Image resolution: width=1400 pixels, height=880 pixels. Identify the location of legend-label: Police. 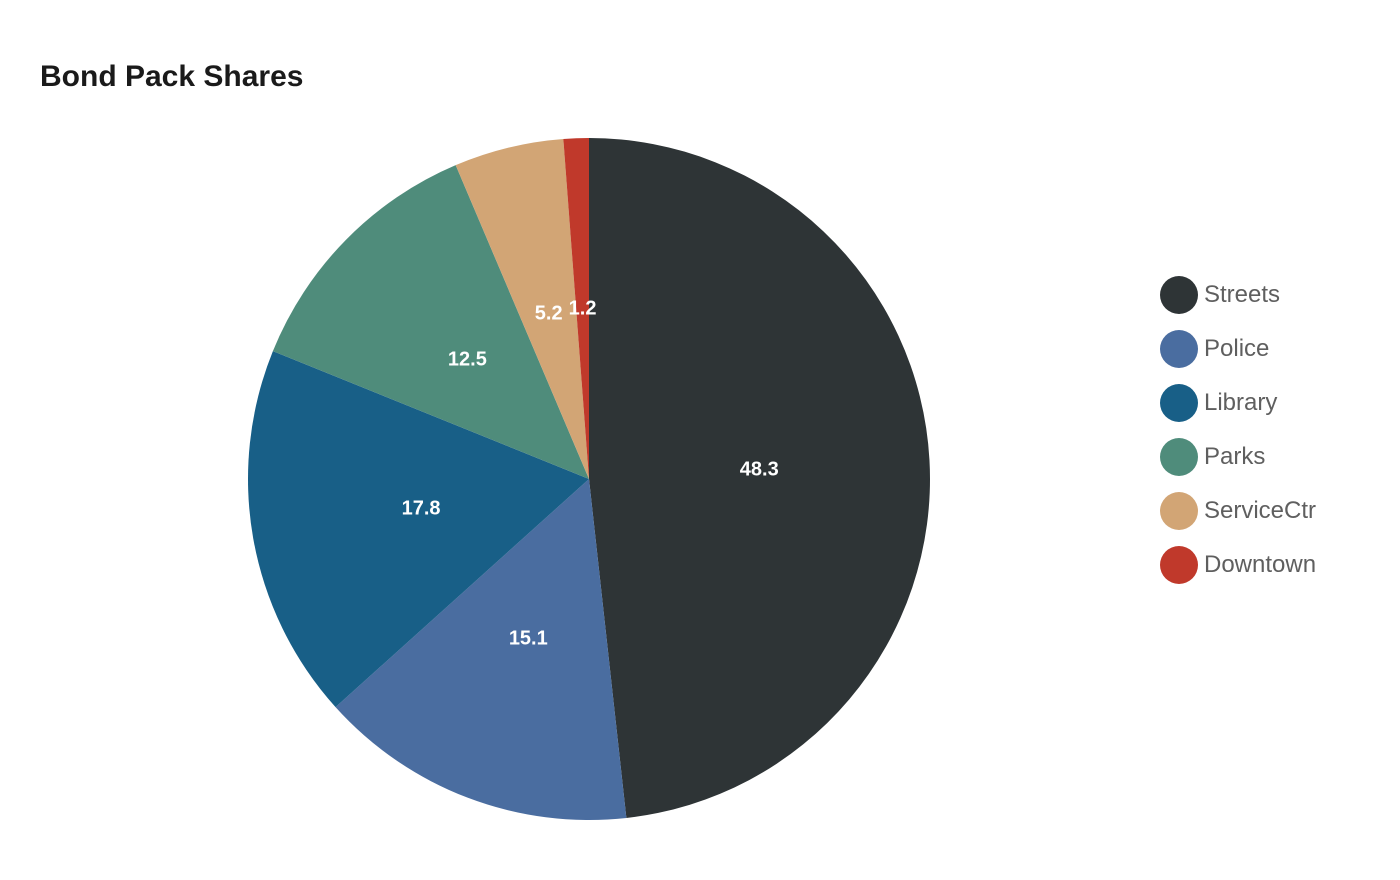
(1237, 348).